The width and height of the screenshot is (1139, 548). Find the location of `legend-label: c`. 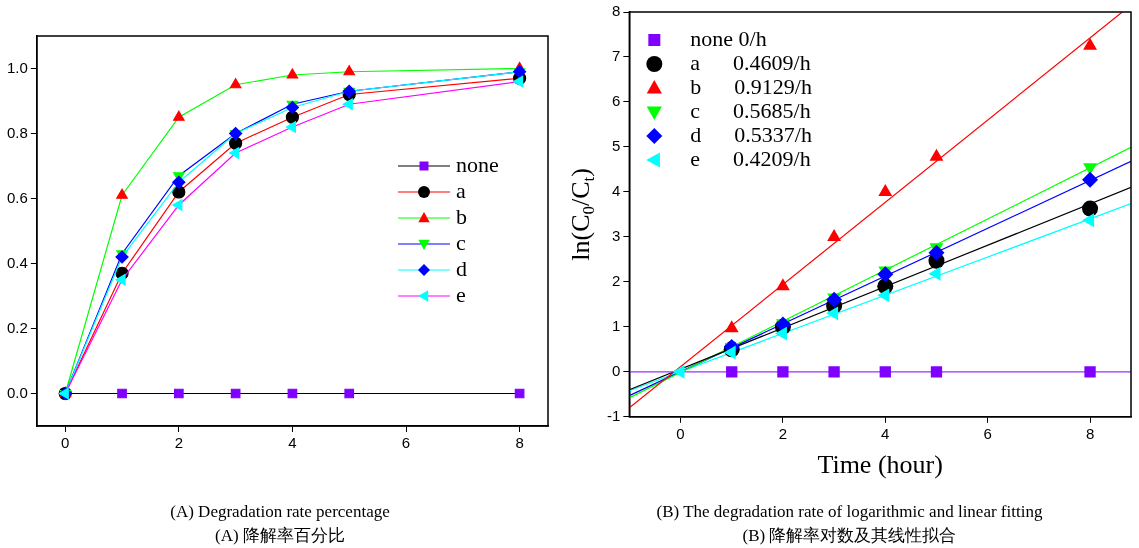

legend-label: c is located at coordinates (461, 242).